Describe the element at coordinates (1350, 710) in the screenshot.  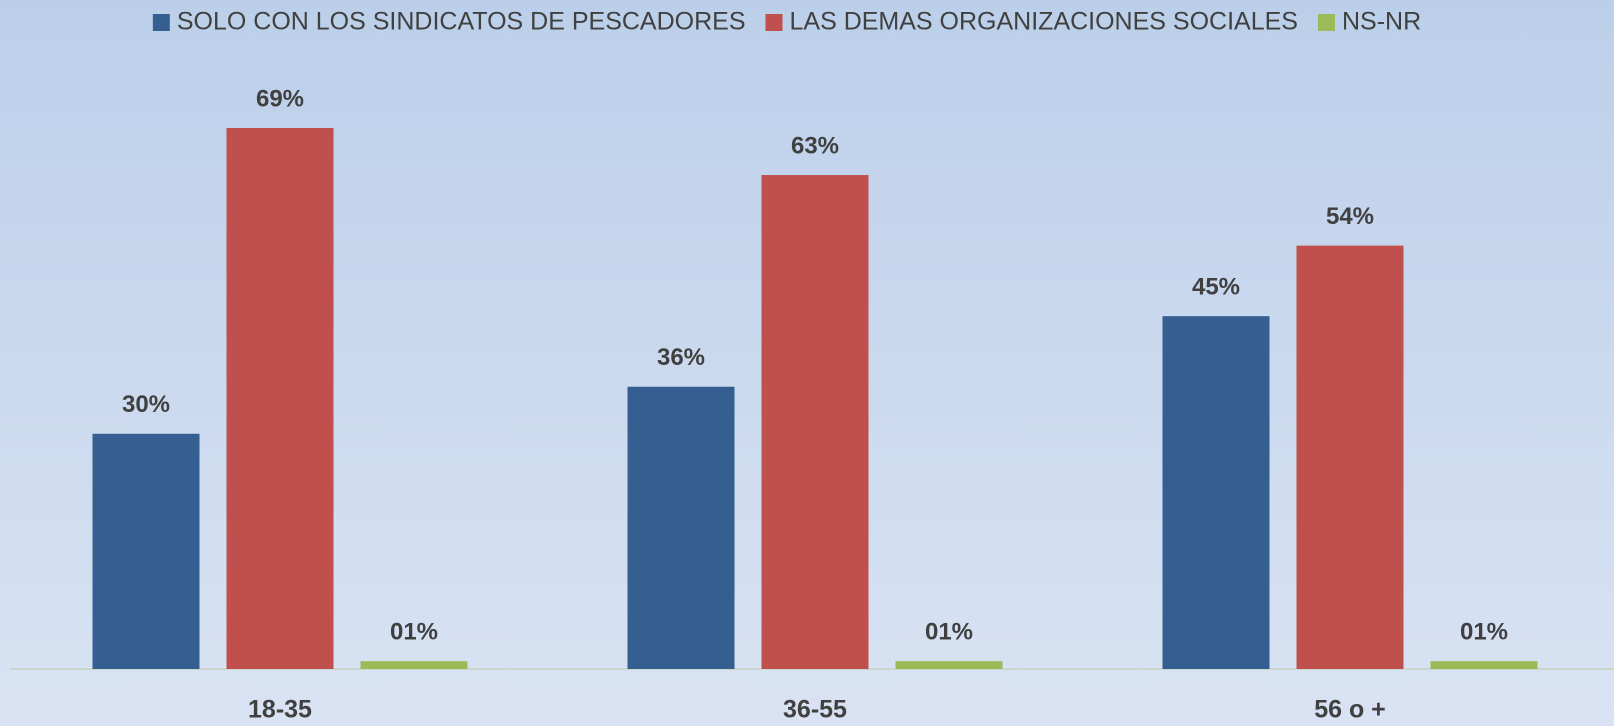
I see `x-tick-label: 56 o +` at that location.